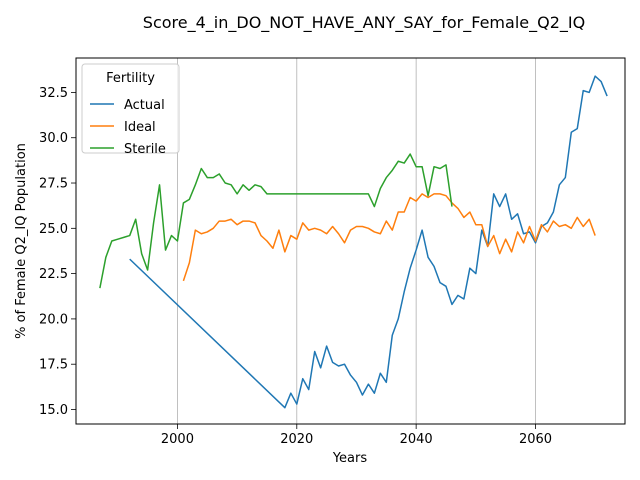 This screenshot has height=480, width=640. I want to click on x-axis-label: Years, so click(350, 458).